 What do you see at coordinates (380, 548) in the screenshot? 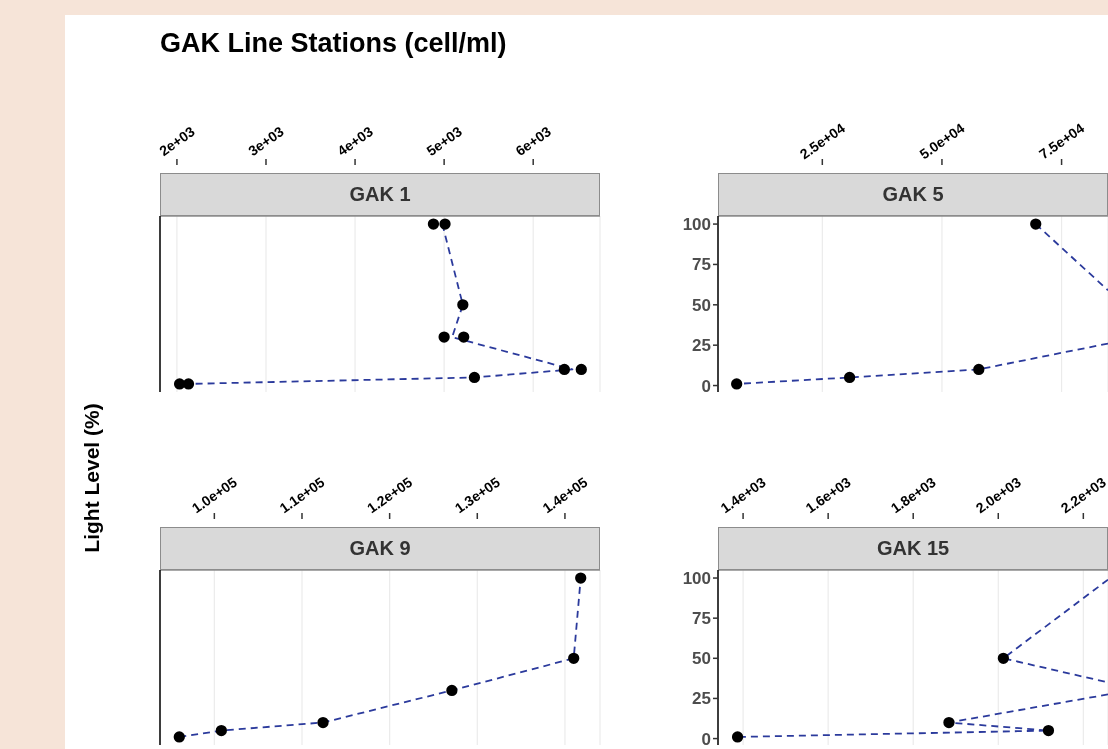
I see `chart-title: GAK 9` at bounding box center [380, 548].